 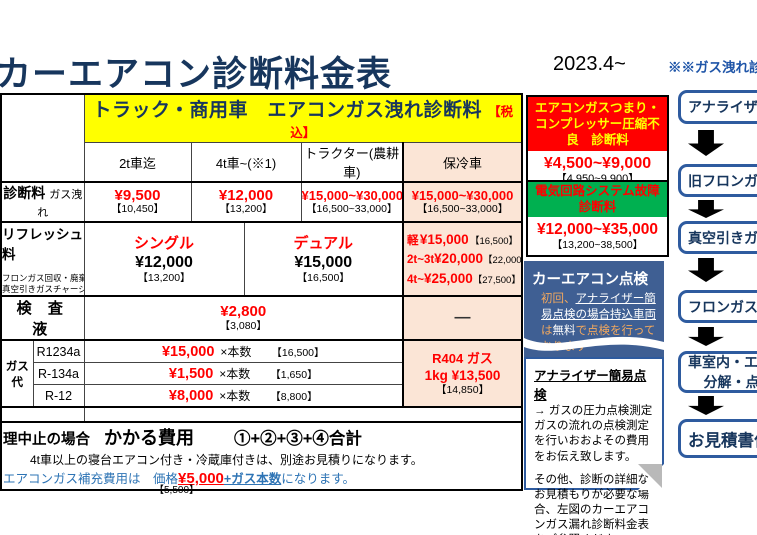 What do you see at coordinates (287, 110) in the screenshot?
I see `banner-title: トラック・商用車 エアコンガス洩れ診断料` at bounding box center [287, 110].